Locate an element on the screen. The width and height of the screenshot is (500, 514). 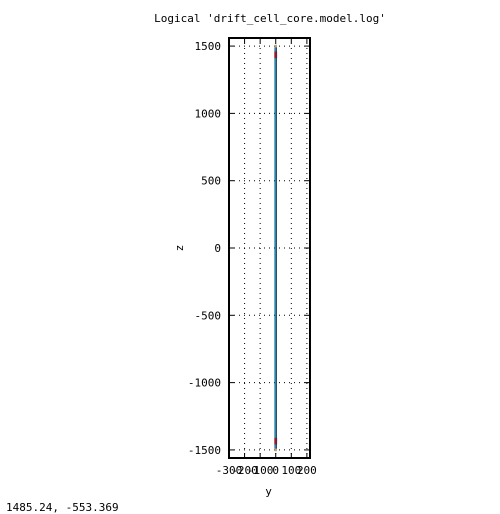
x-axis-label: y is located at coordinates (268, 491).